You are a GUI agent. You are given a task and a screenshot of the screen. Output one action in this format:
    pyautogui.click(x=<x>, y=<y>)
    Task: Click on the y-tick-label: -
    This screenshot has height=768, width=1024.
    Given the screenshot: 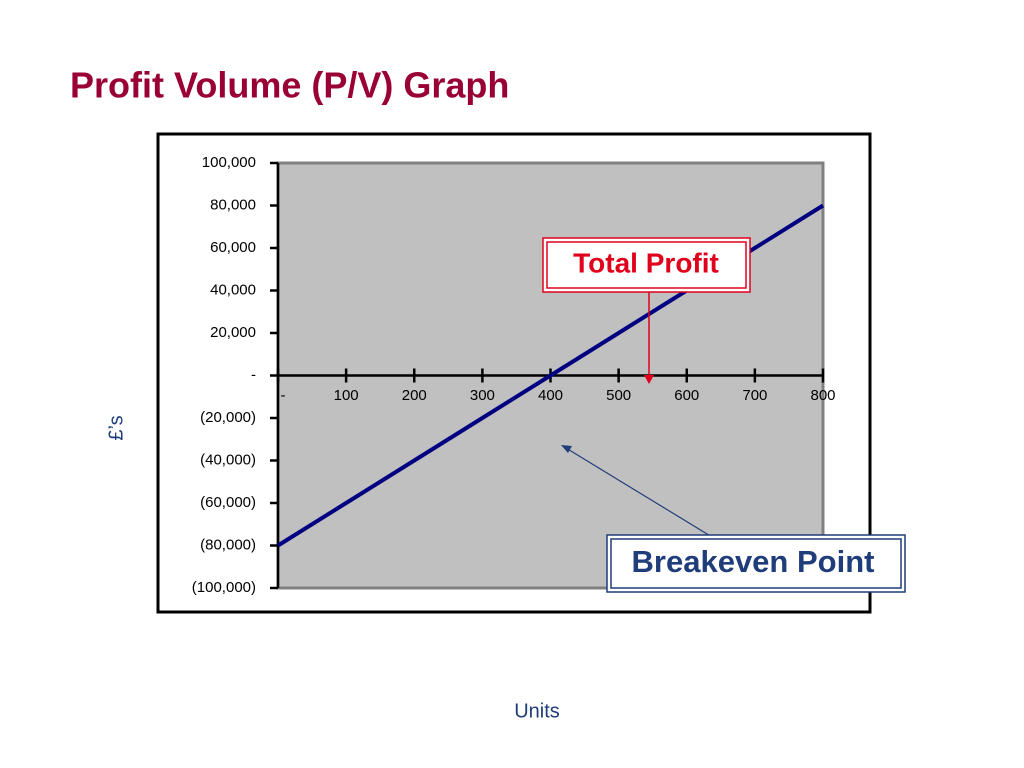 What is the action you would take?
    pyautogui.click(x=253, y=374)
    